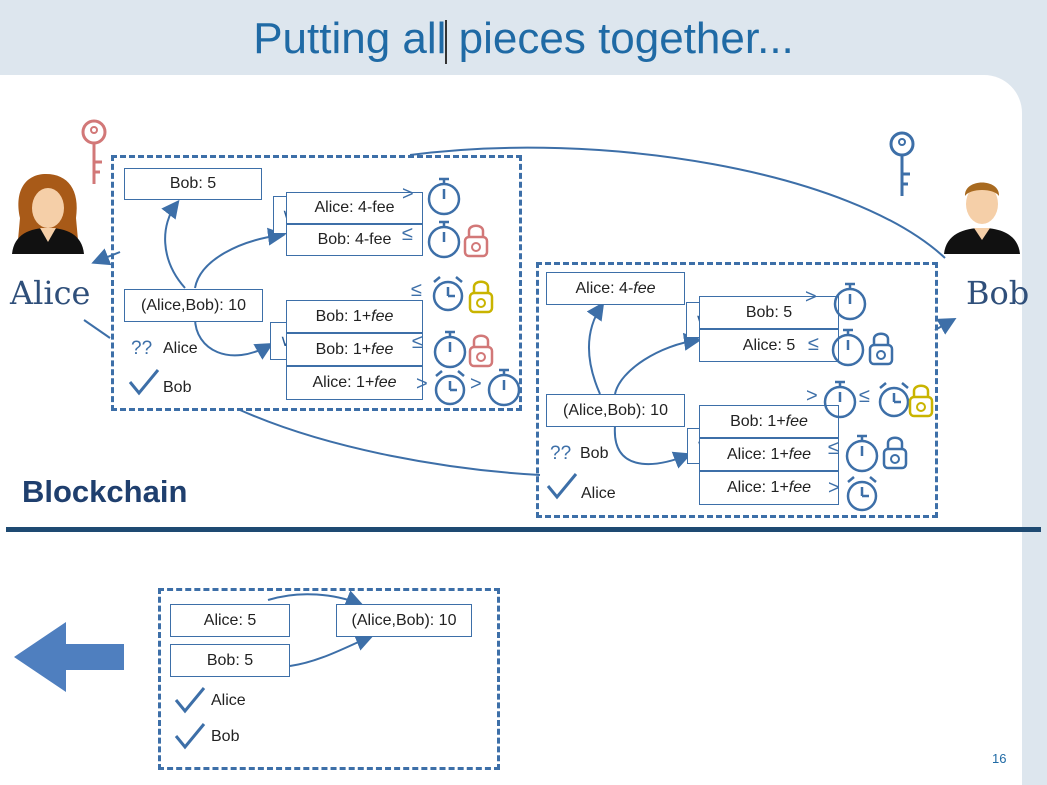 The height and width of the screenshot is (785, 1047). Describe the element at coordinates (737, 390) in the screenshot. I see `bob-commitment-tx` at that location.